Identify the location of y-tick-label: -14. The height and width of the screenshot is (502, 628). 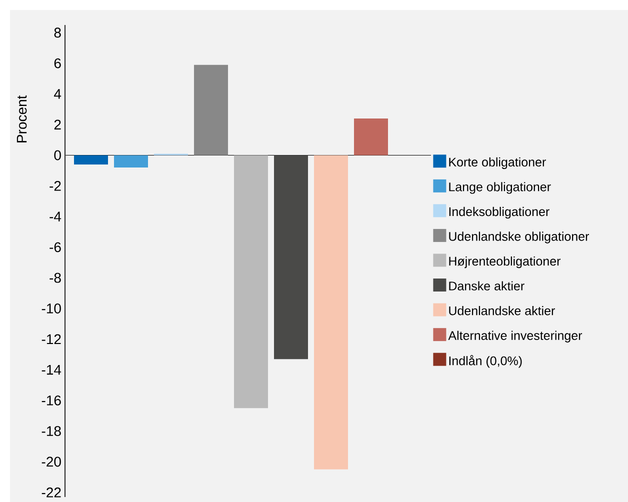
(52, 369).